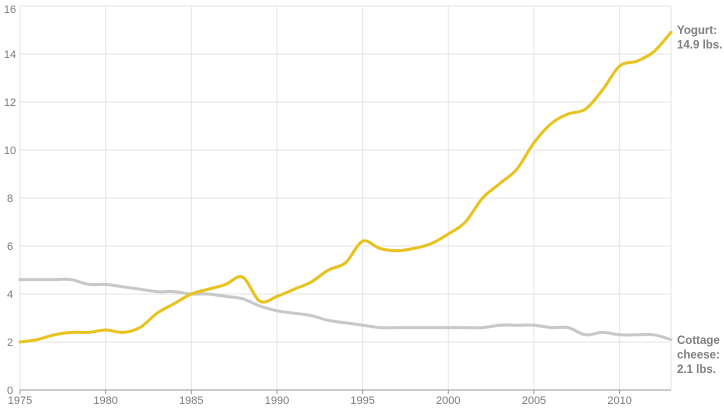  I want to click on y-tick-label: 16, so click(10, 10).